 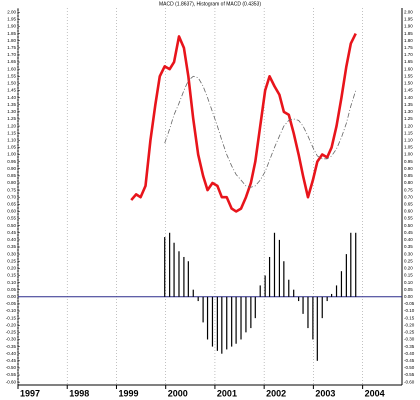 What do you see at coordinates (11, 104) in the screenshot?
I see `y-tick-label: 1.35` at bounding box center [11, 104].